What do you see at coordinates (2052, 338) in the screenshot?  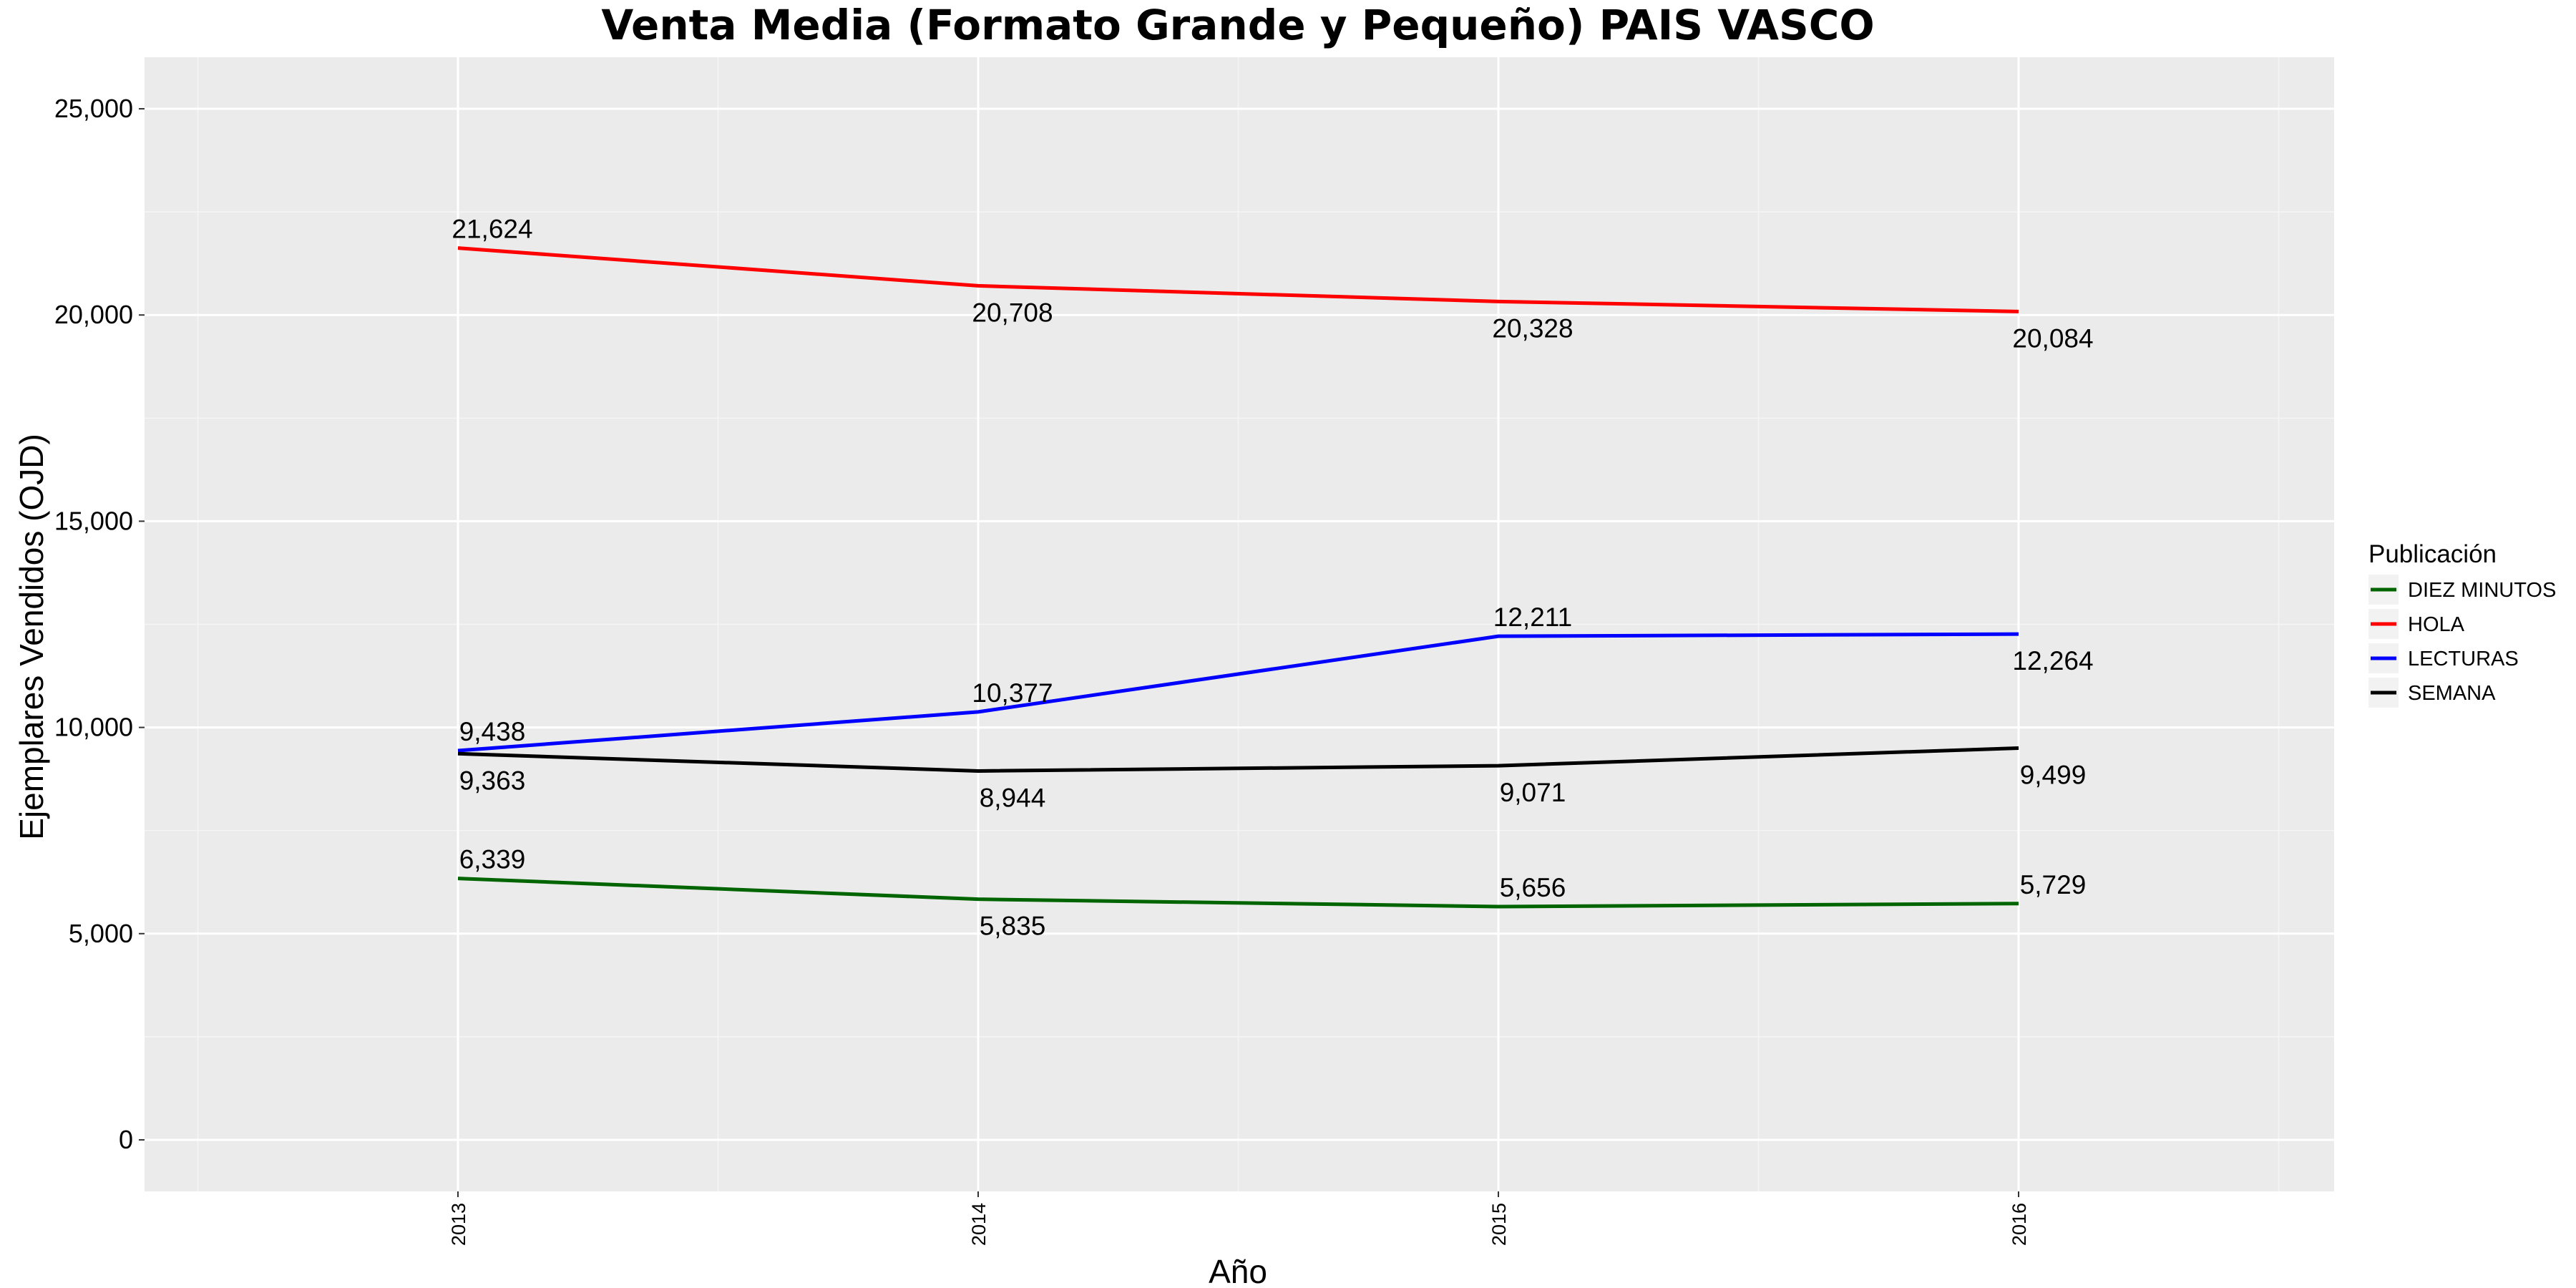 I see `data-label-hola: 20,084` at bounding box center [2052, 338].